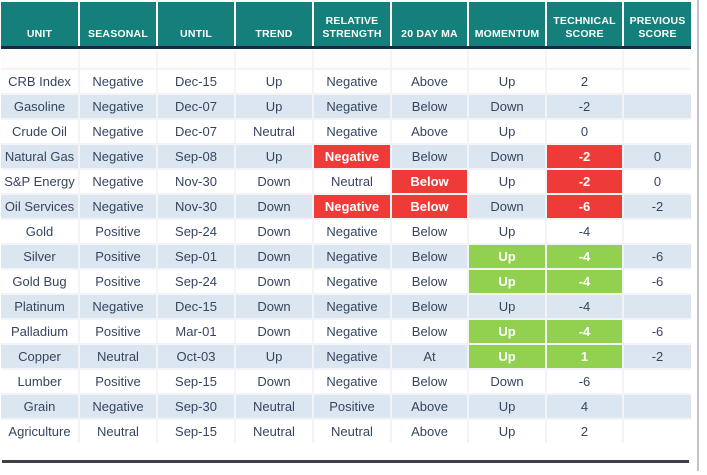 The image size is (707, 475). What do you see at coordinates (584, 81) in the screenshot?
I see `table-cell: 2` at bounding box center [584, 81].